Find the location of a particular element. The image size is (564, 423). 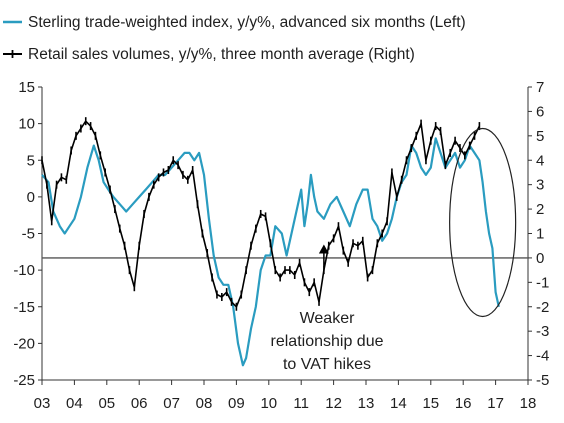

right-tick-label: -4 is located at coordinates (542, 356).